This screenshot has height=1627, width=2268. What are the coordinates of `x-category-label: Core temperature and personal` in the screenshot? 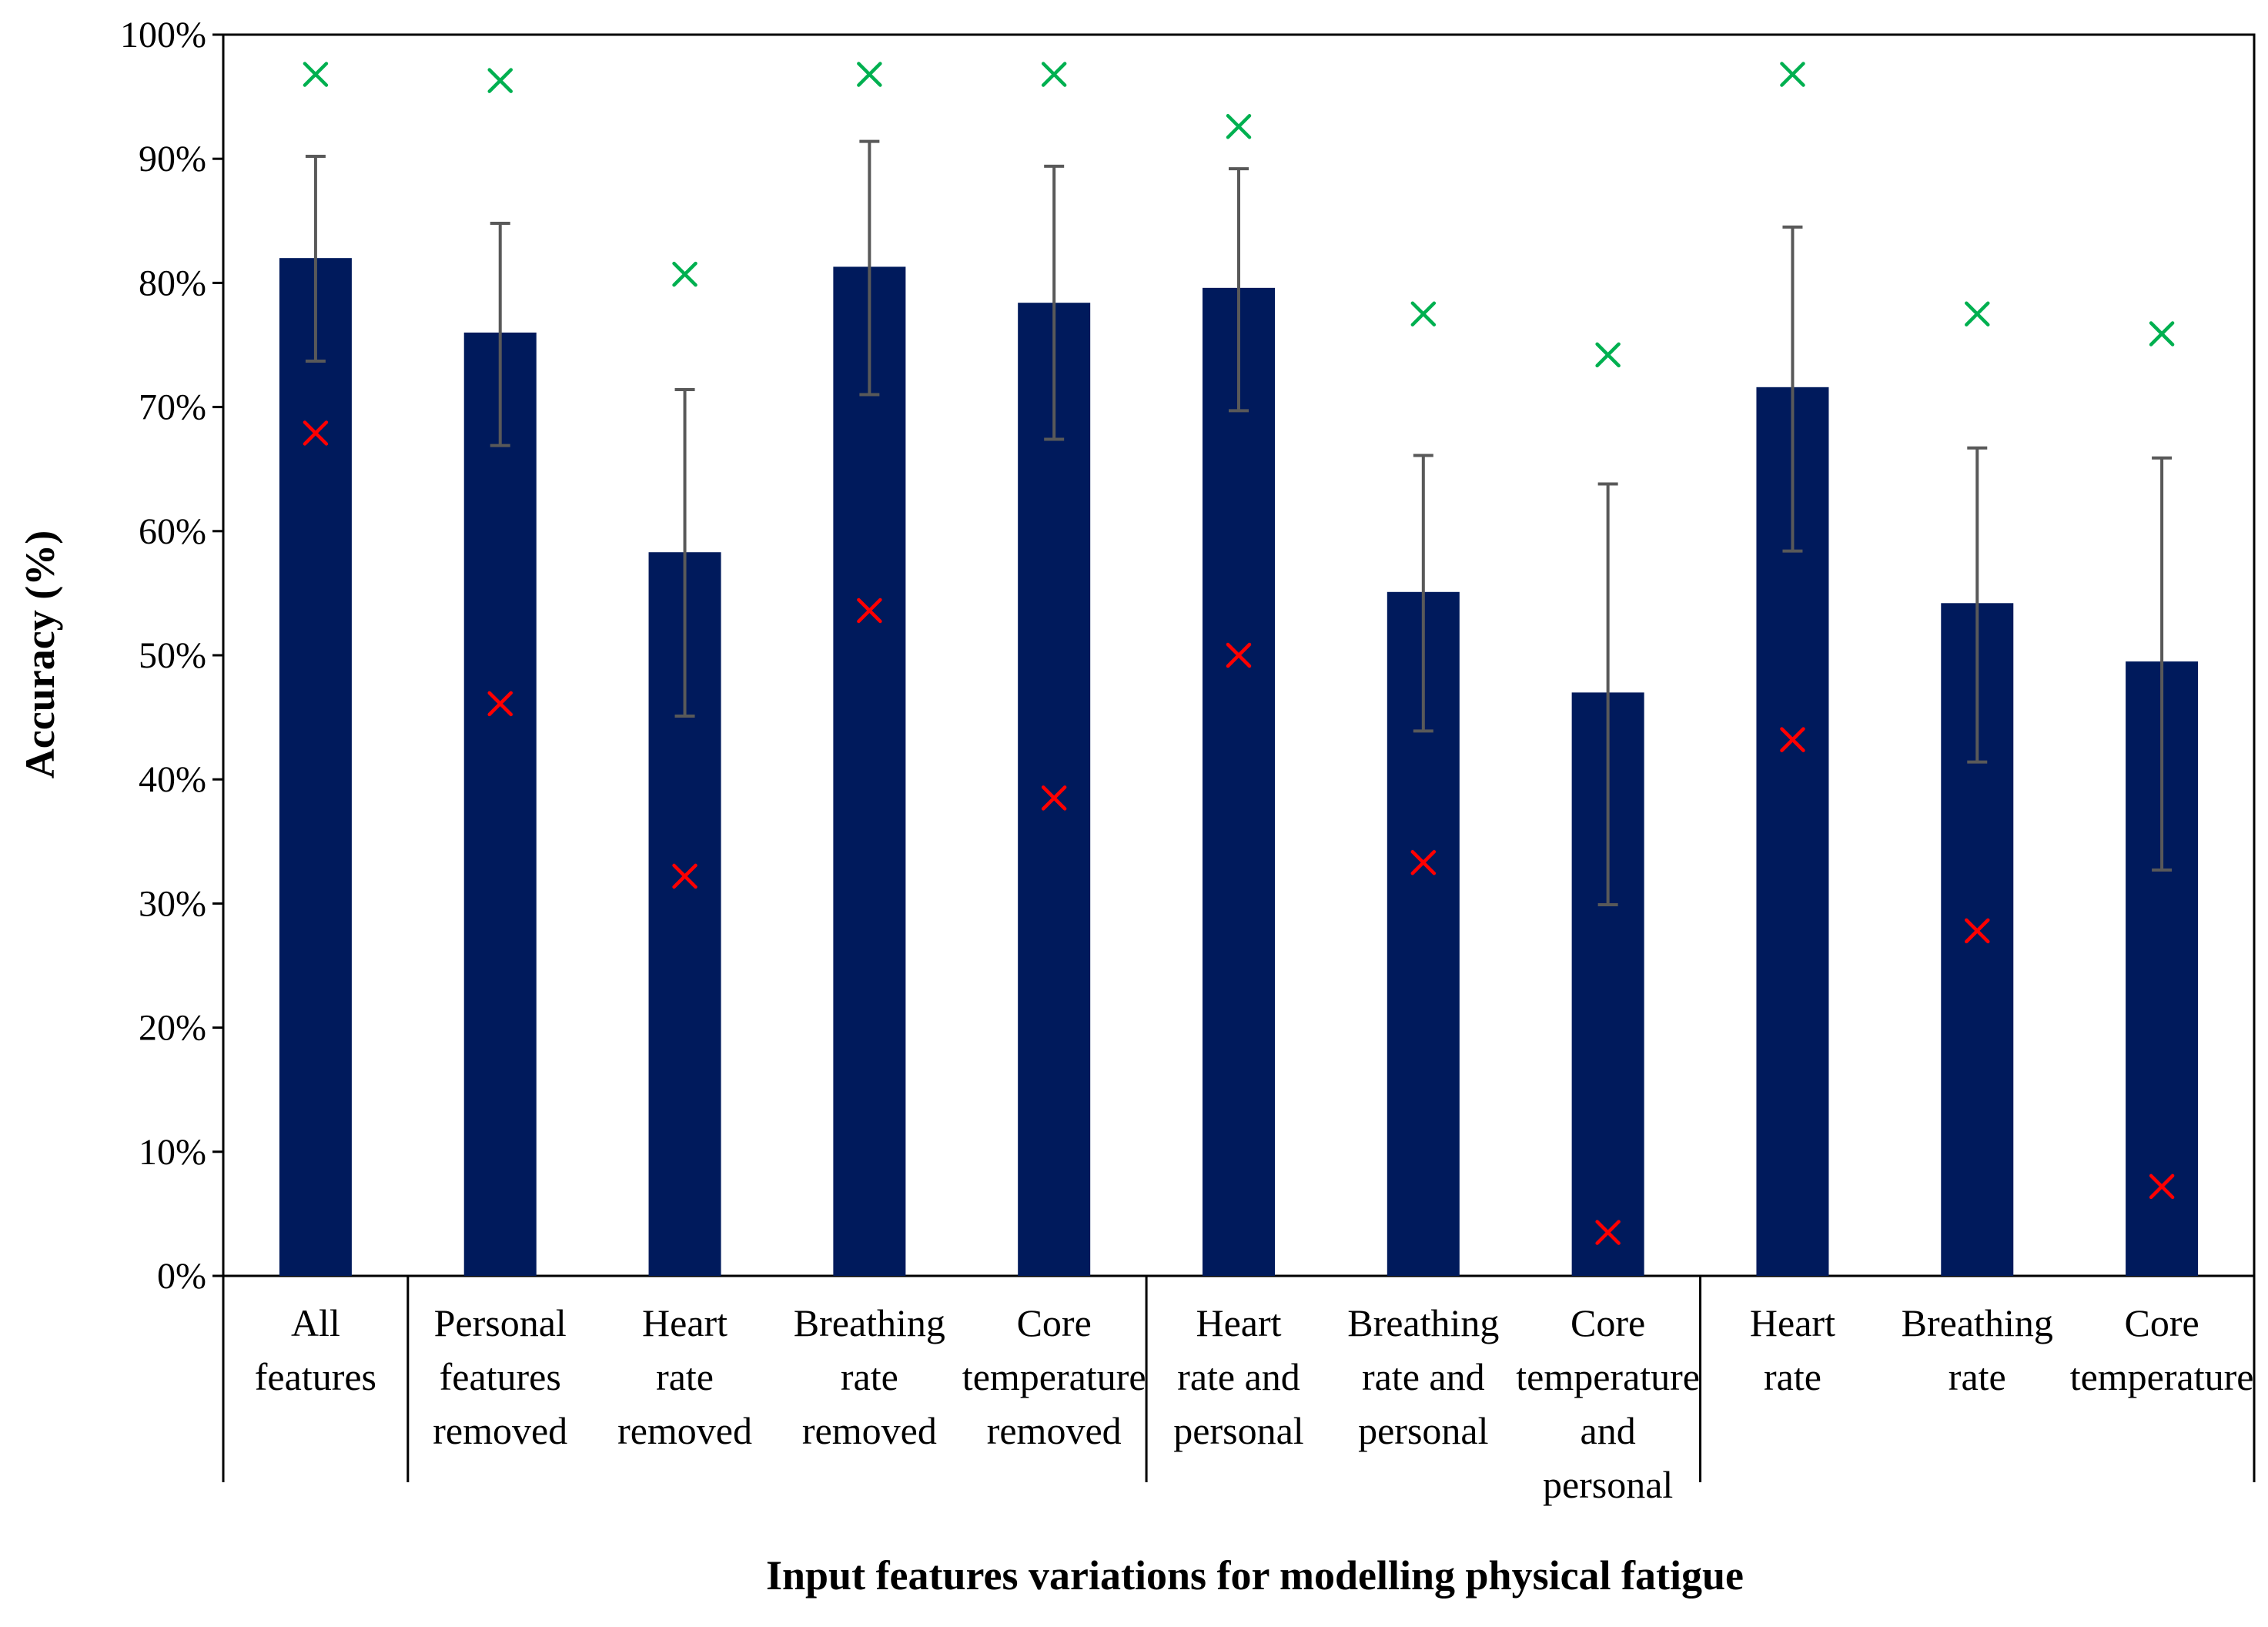 It's located at (1608, 1403).